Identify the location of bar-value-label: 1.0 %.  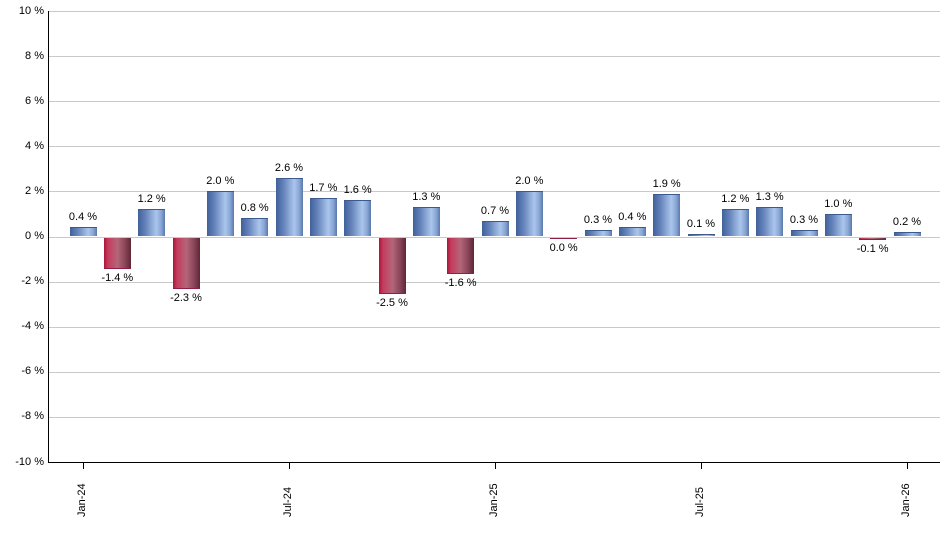
(838, 203).